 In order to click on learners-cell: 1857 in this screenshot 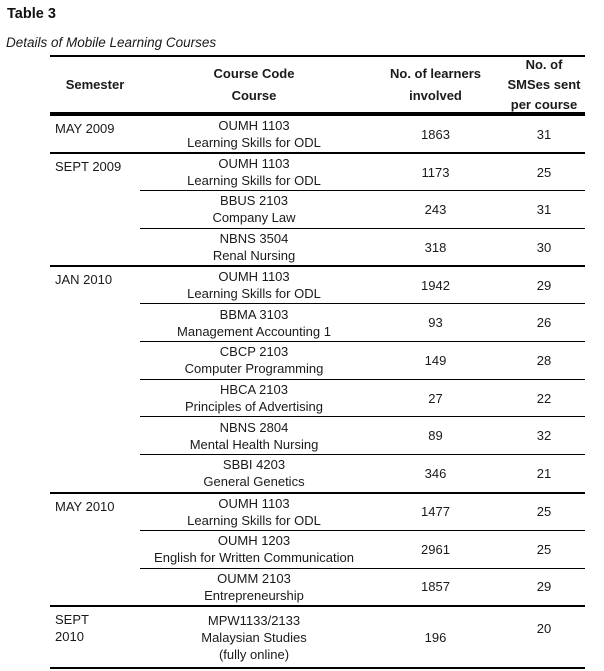, I will do `click(435, 586)`.